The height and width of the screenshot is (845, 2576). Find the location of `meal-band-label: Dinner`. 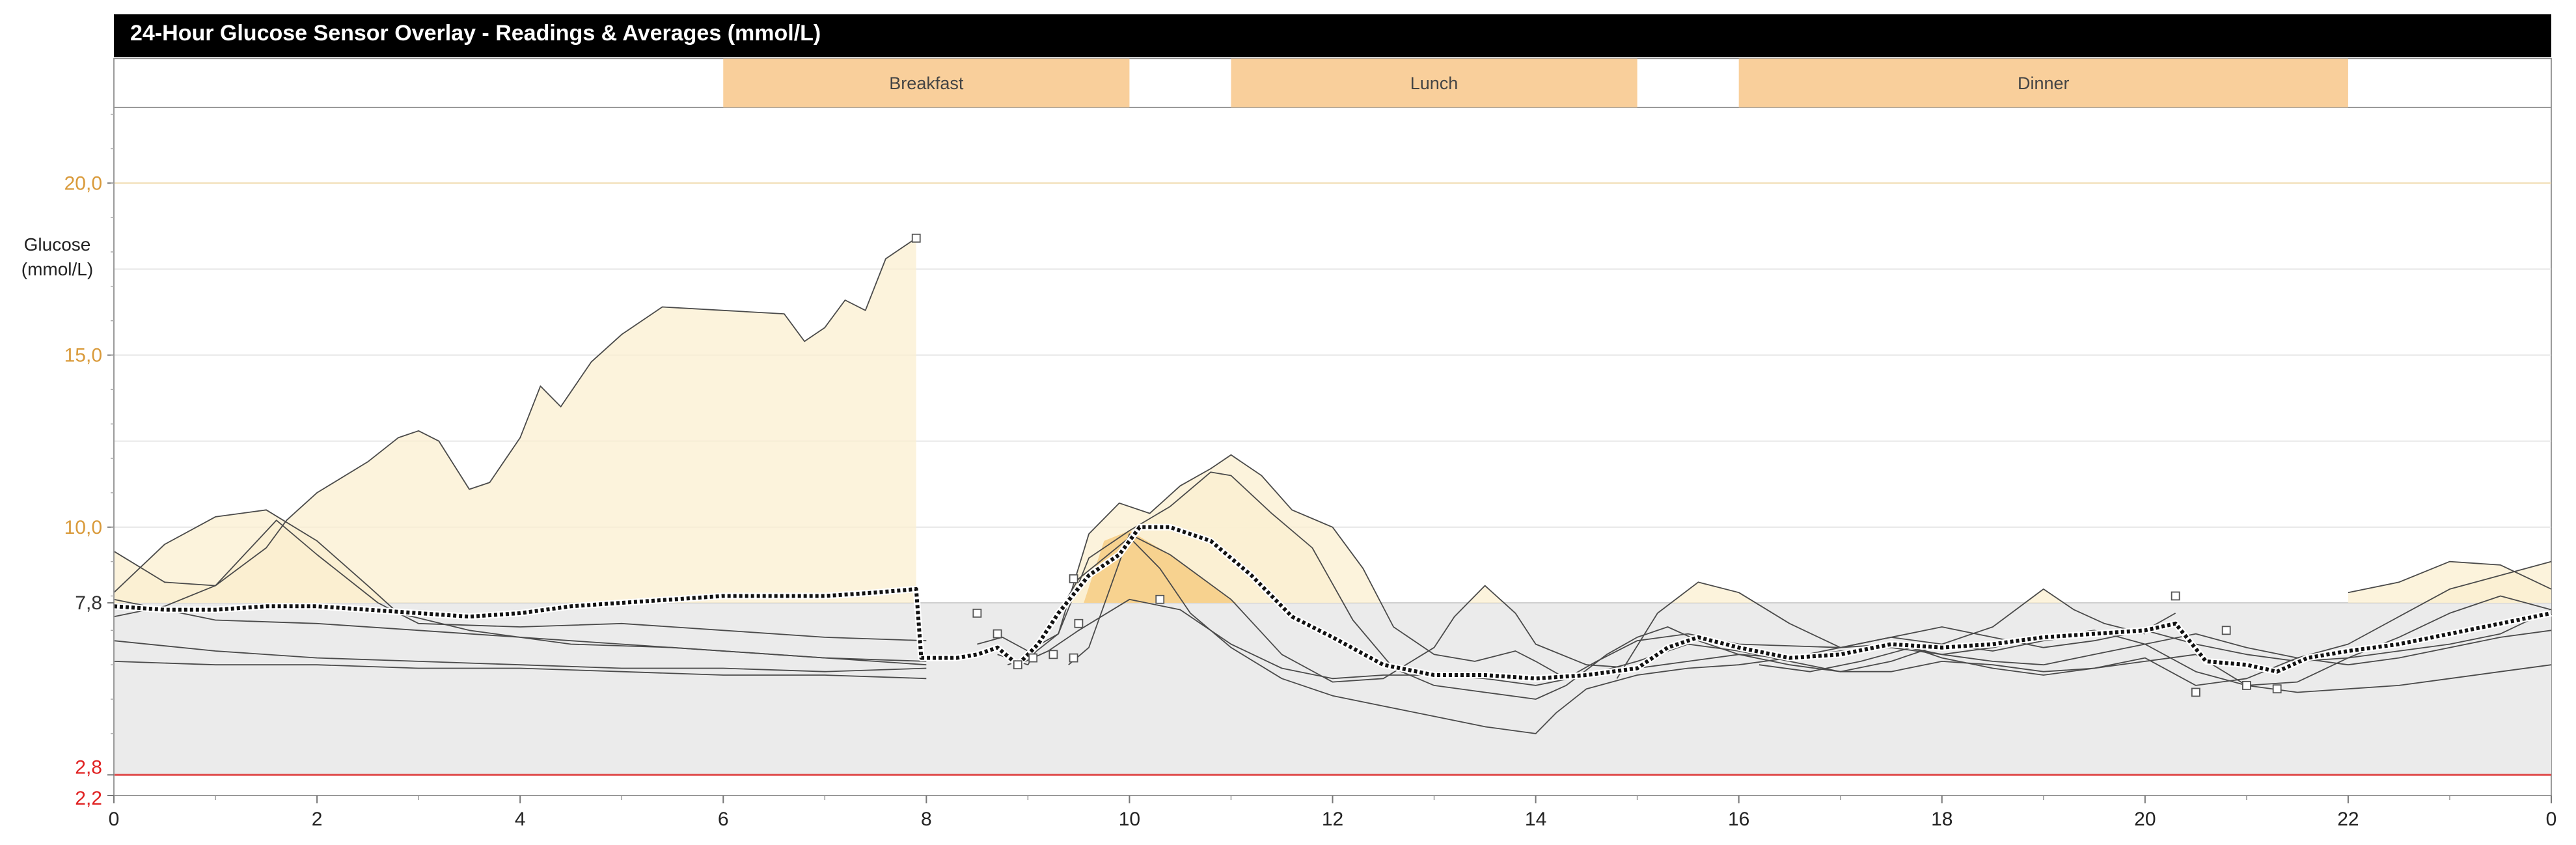

meal-band-label: Dinner is located at coordinates (2044, 83).